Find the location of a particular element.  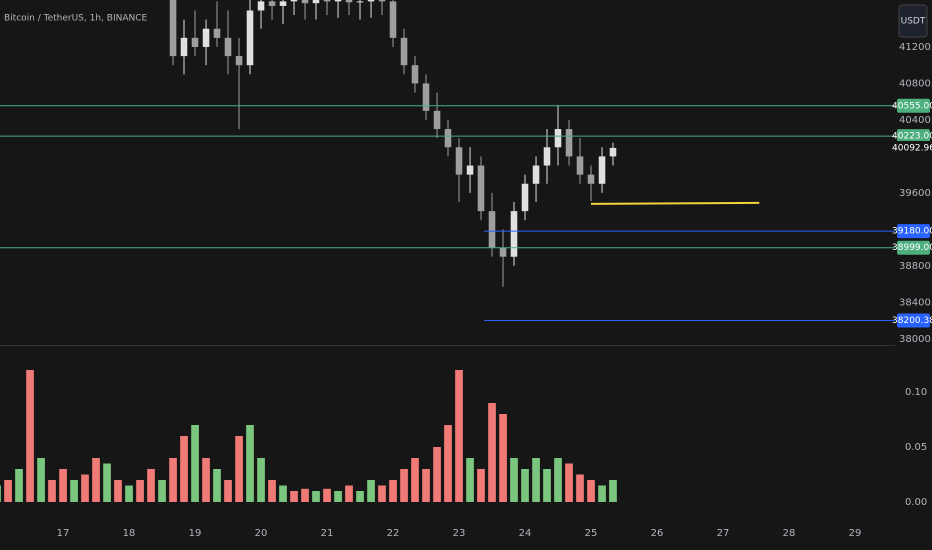

level-tag-label: 40555.00 is located at coordinates (912, 106).